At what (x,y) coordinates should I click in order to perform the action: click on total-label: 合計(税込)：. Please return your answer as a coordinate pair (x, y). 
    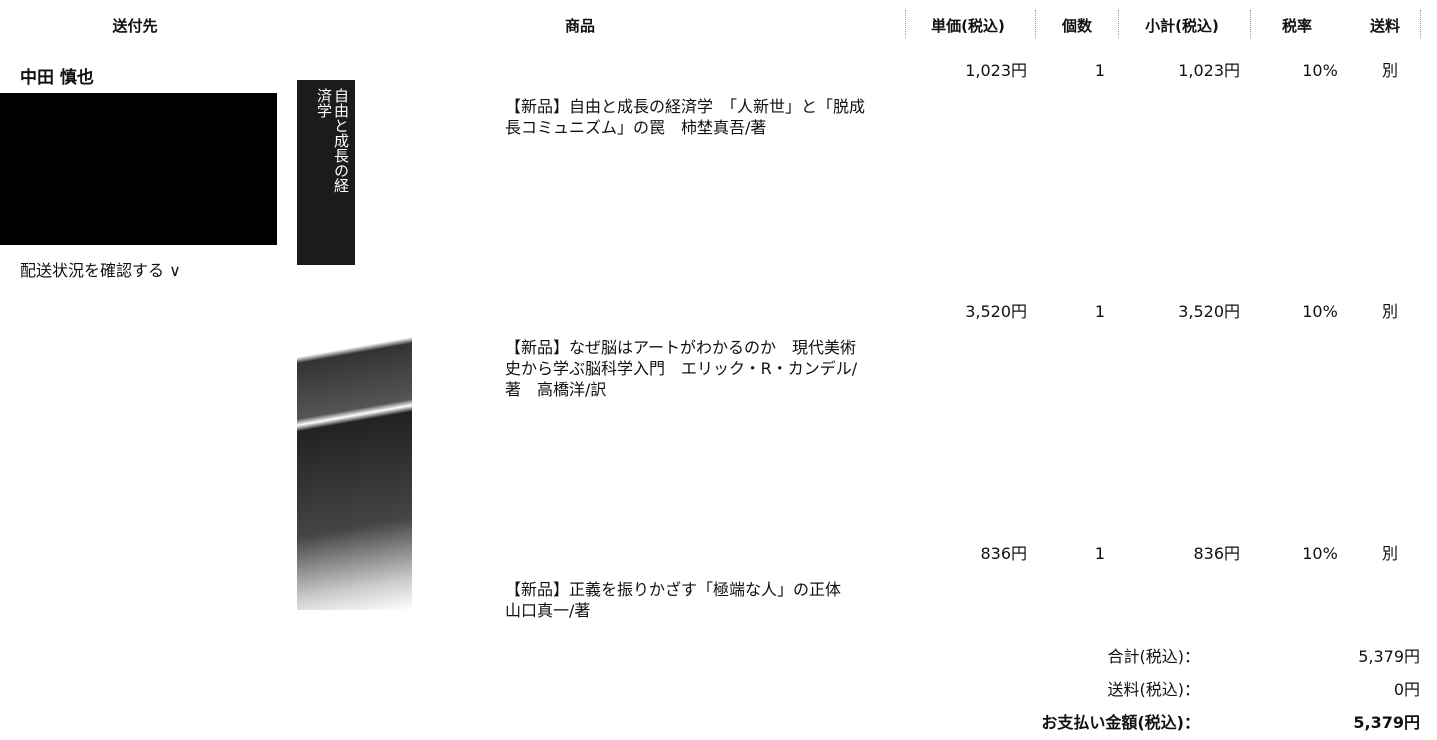
    Looking at the image, I should click on (1154, 656).